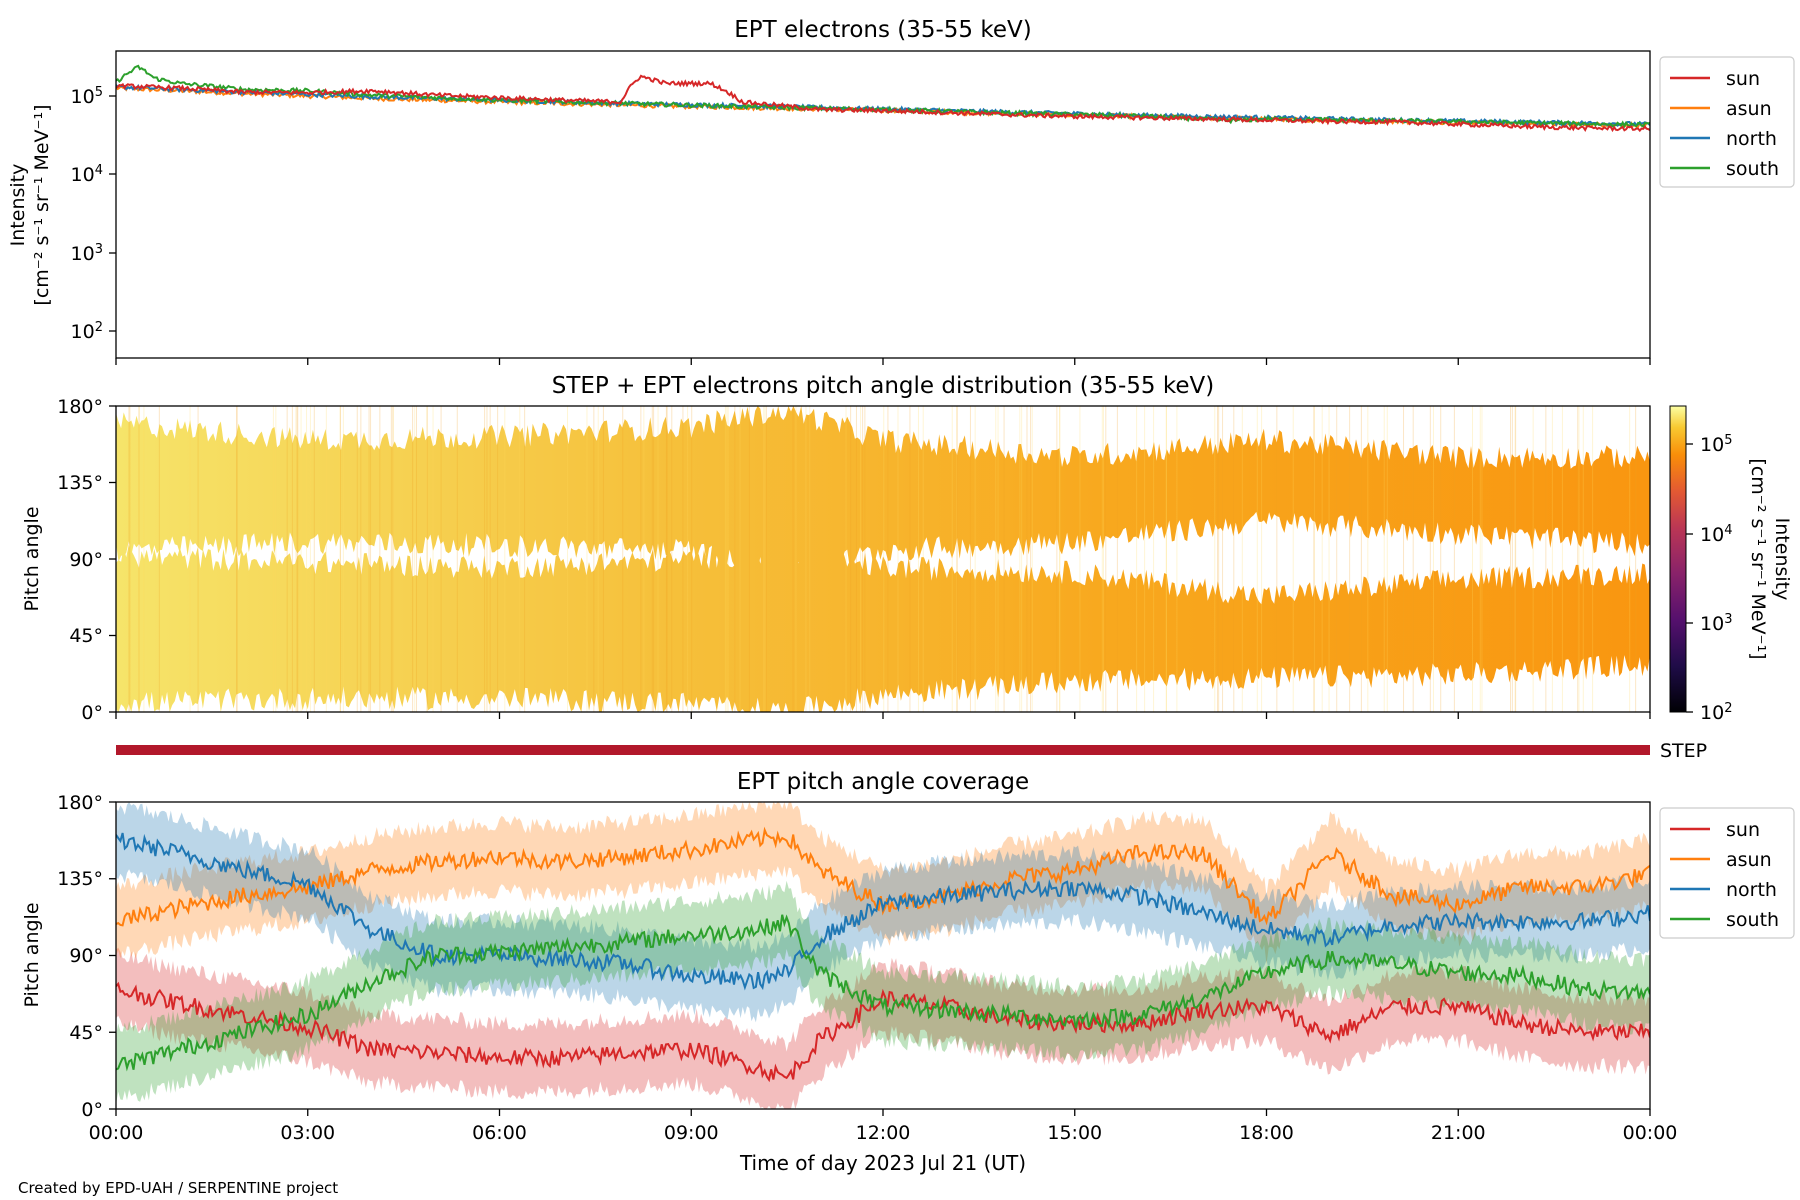 Image resolution: width=1800 pixels, height=1200 pixels. Describe the element at coordinates (80, 407) in the screenshot. I see `panel2-ytick-180: 180°` at that location.